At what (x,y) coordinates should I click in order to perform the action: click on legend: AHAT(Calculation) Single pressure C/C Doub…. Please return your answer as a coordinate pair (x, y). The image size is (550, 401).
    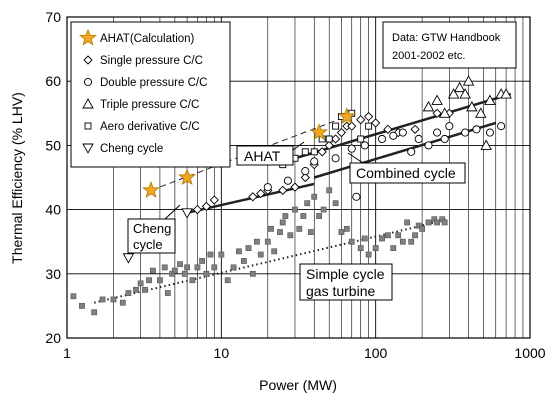
    Looking at the image, I should click on (150, 94).